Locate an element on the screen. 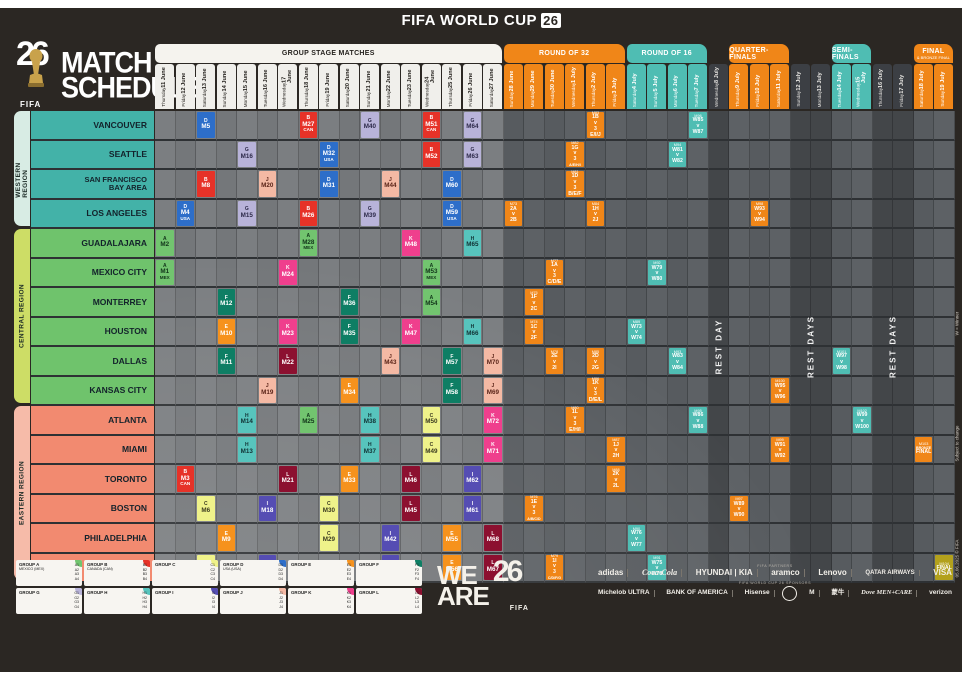  date-tab-17-june: Wednesday 17 June is located at coordinates (288, 86).